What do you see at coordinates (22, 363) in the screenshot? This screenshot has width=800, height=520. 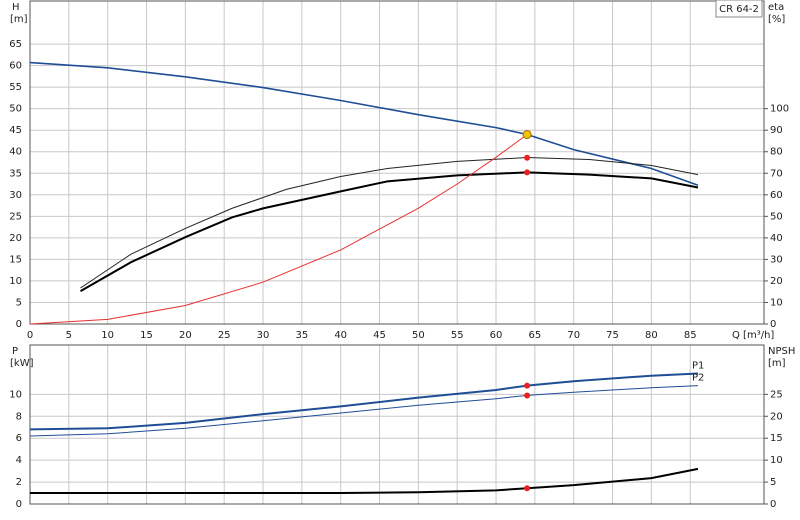 I see `y-axis-unit: [kW]` at bounding box center [22, 363].